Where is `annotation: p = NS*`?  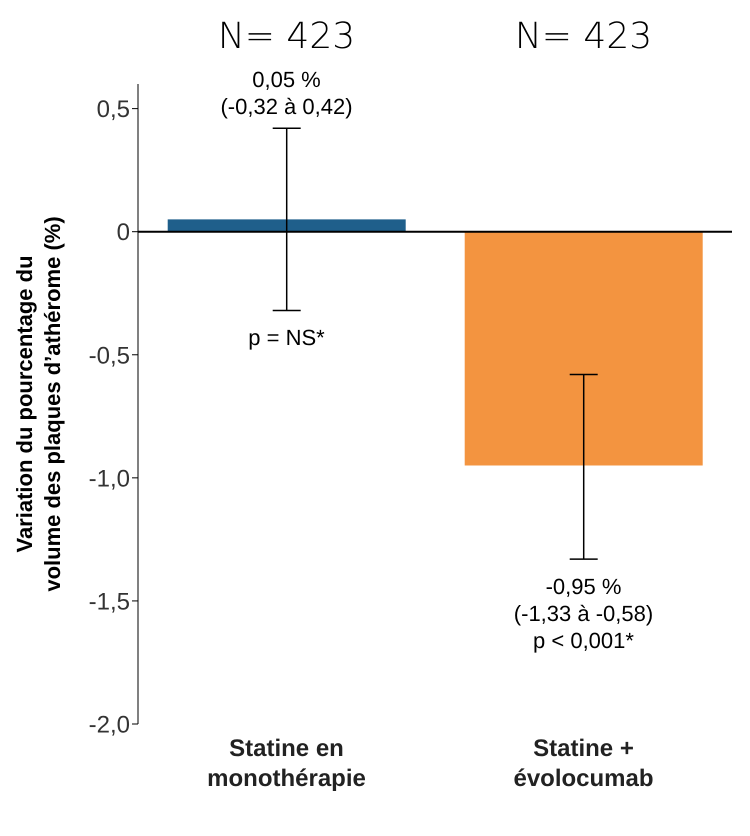
annotation: p = NS* is located at coordinates (286, 338).